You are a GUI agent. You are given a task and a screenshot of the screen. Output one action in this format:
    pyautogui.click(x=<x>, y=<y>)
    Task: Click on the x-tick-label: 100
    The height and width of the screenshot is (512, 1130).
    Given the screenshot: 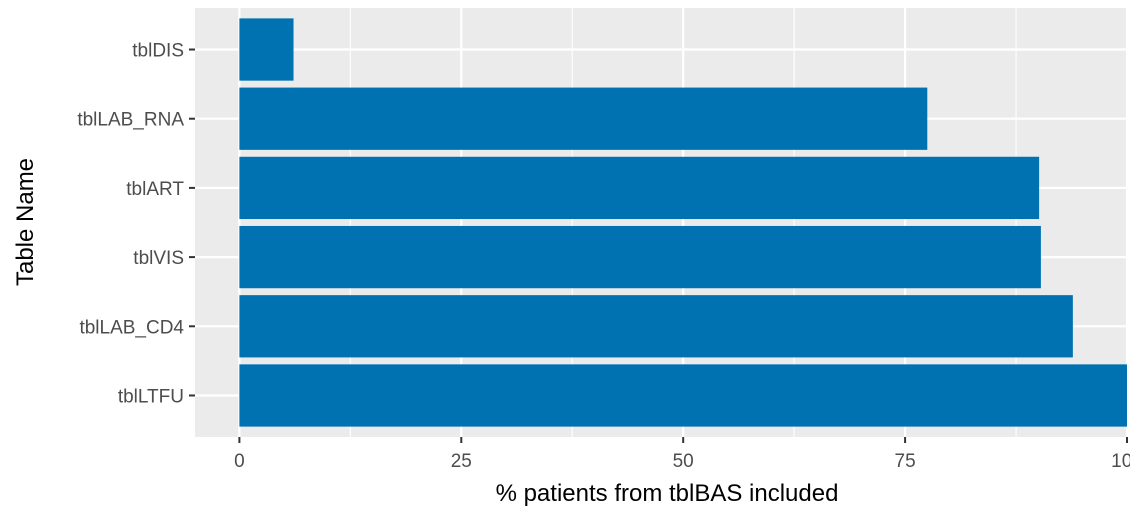 What is the action you would take?
    pyautogui.click(x=1120, y=461)
    